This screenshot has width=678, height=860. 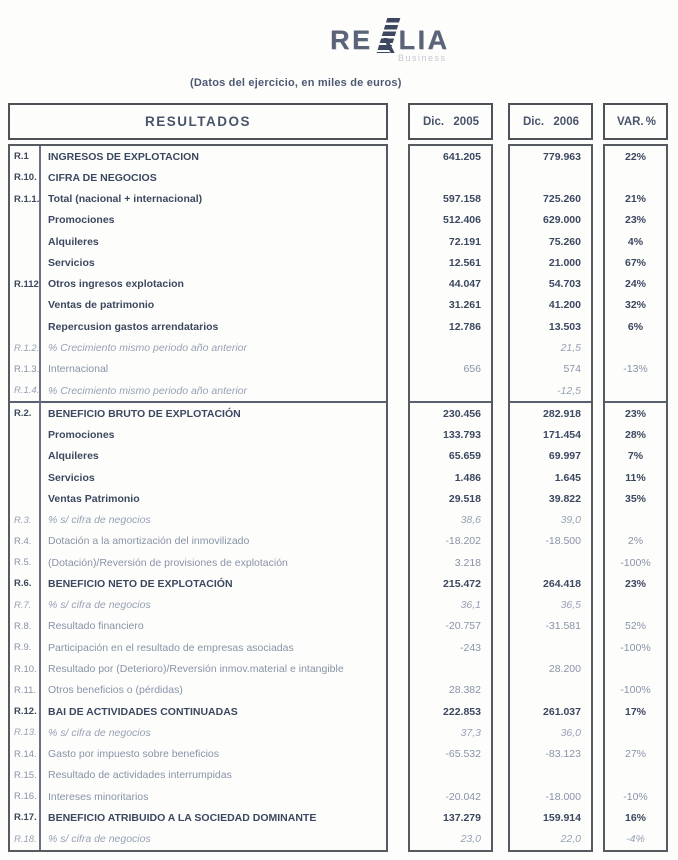 I want to click on cell-var: 67%, so click(x=635, y=262).